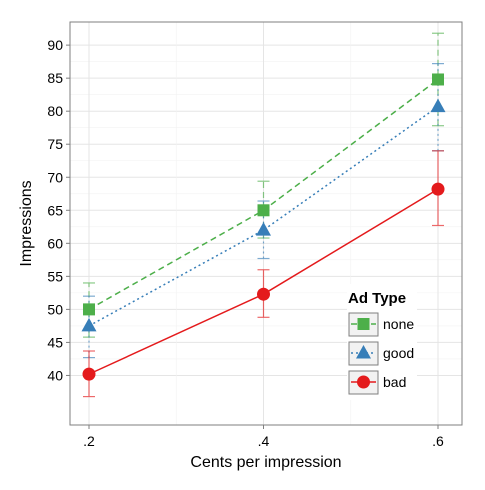  I want to click on legend-marker-good, so click(363, 352).